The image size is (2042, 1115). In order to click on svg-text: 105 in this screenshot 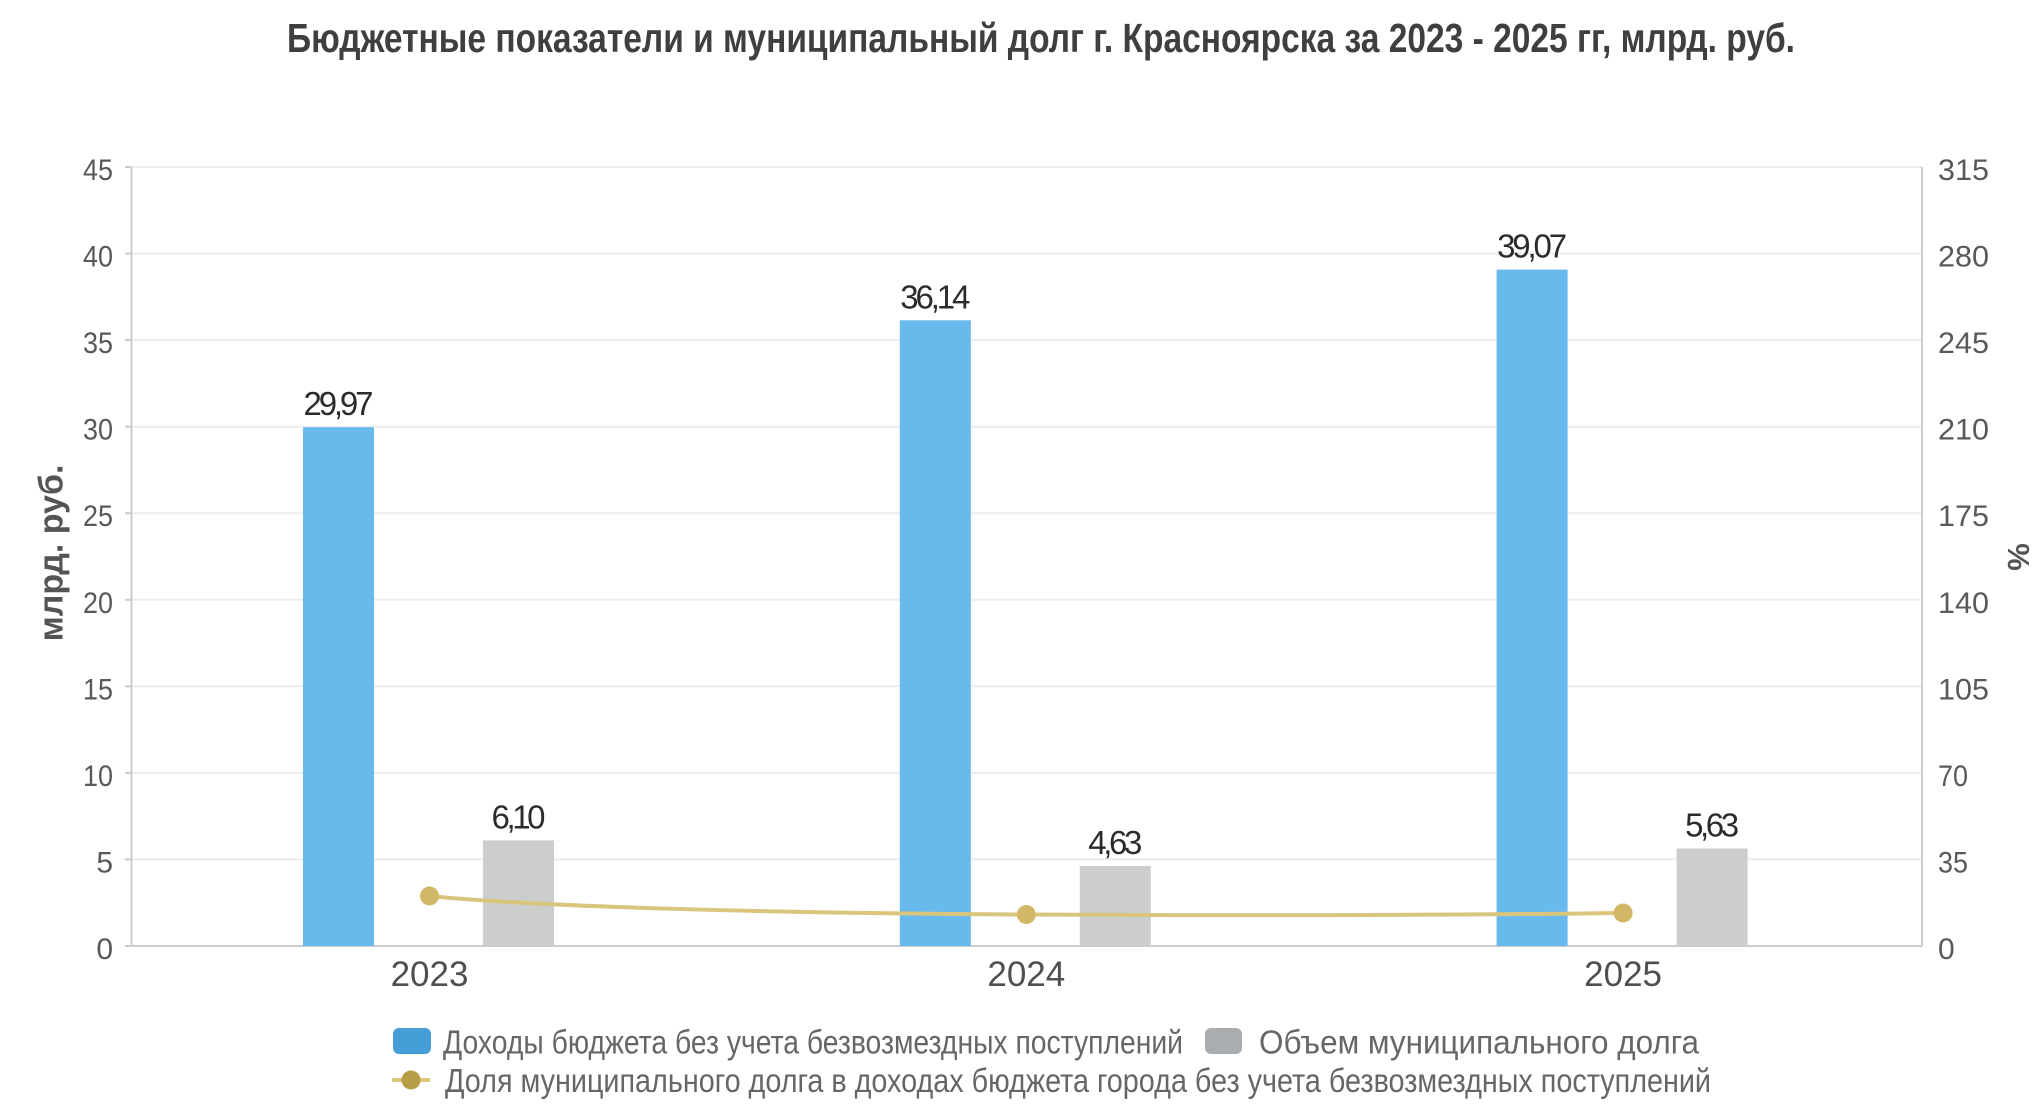, I will do `click(1963, 689)`.